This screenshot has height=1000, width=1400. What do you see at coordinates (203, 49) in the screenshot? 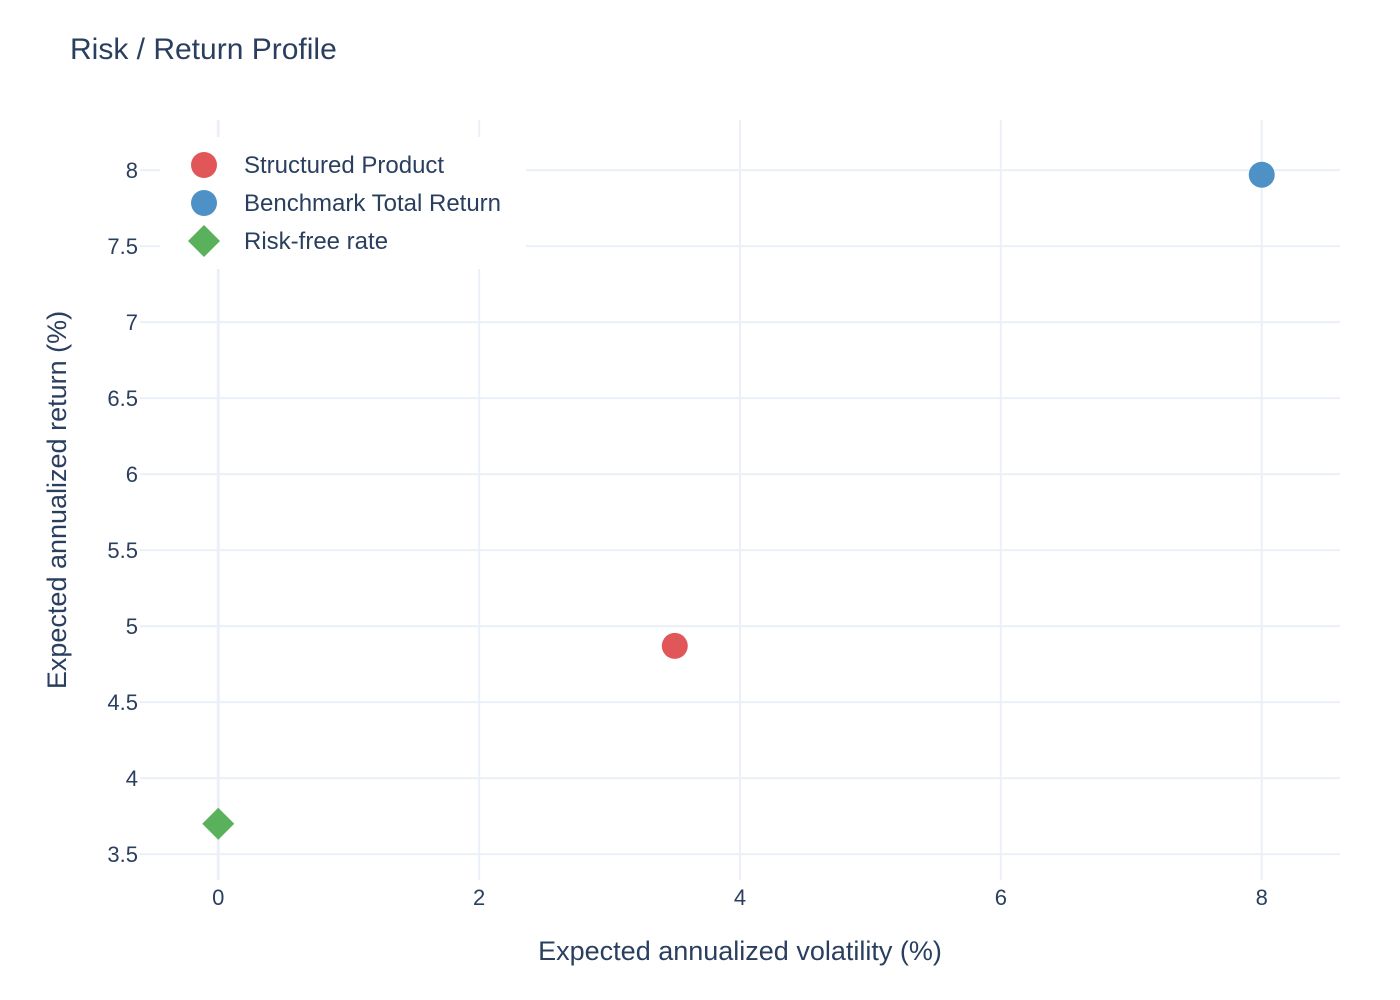
I see `chart-title: Risk / Return Profile` at bounding box center [203, 49].